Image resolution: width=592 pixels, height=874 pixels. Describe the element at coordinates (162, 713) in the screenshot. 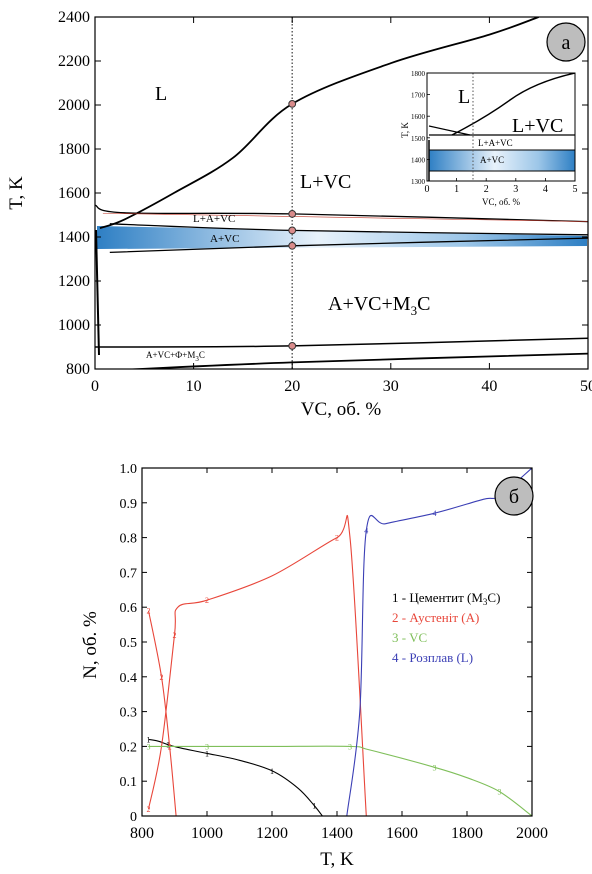

I see `series-line-austenite-branch` at that location.